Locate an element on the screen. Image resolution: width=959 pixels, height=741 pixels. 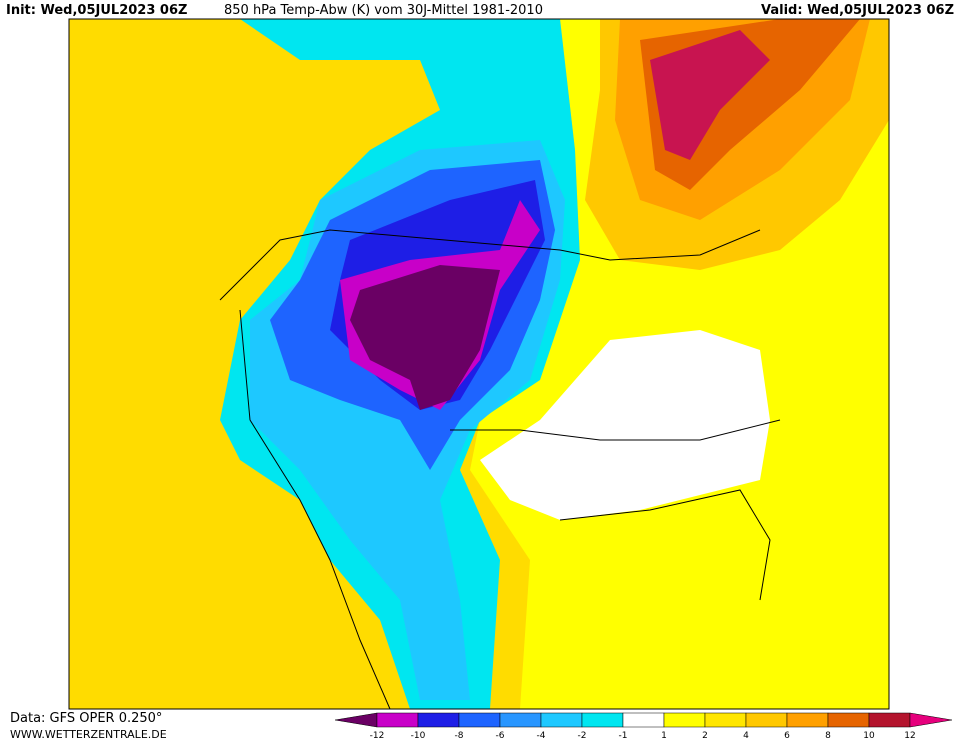
colorbar-label: 4 is located at coordinates (746, 736).